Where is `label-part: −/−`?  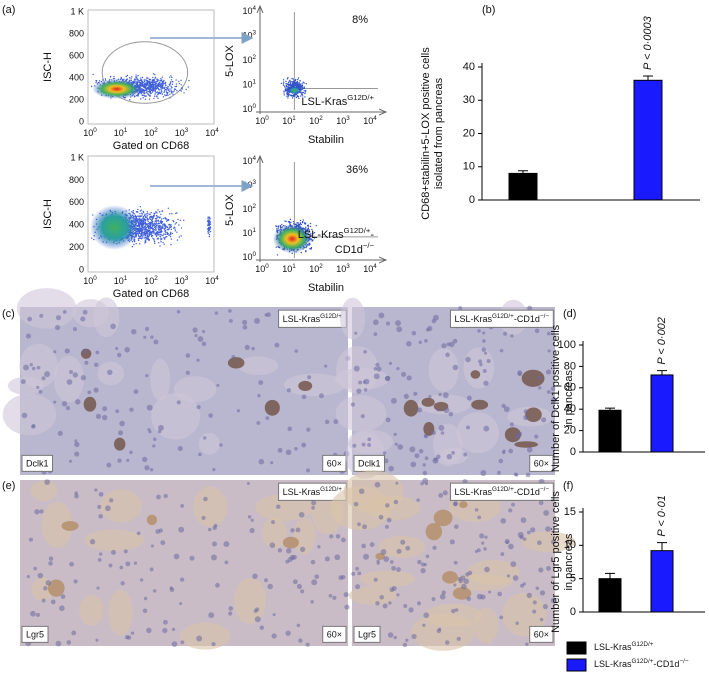 label-part: −/− is located at coordinates (369, 245).